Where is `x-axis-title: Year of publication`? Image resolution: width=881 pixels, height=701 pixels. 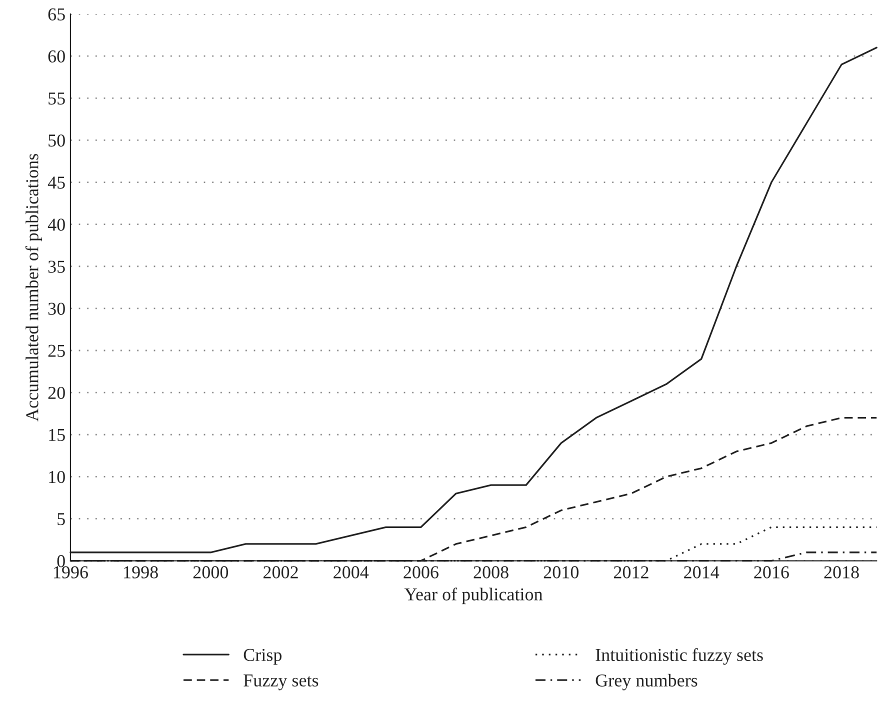 x-axis-title: Year of publication is located at coordinates (473, 596).